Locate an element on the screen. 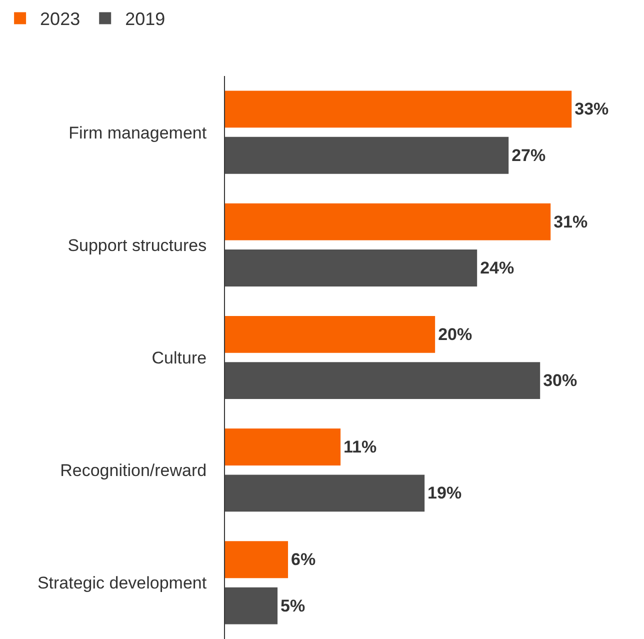  legend-label: 2019 is located at coordinates (145, 19).